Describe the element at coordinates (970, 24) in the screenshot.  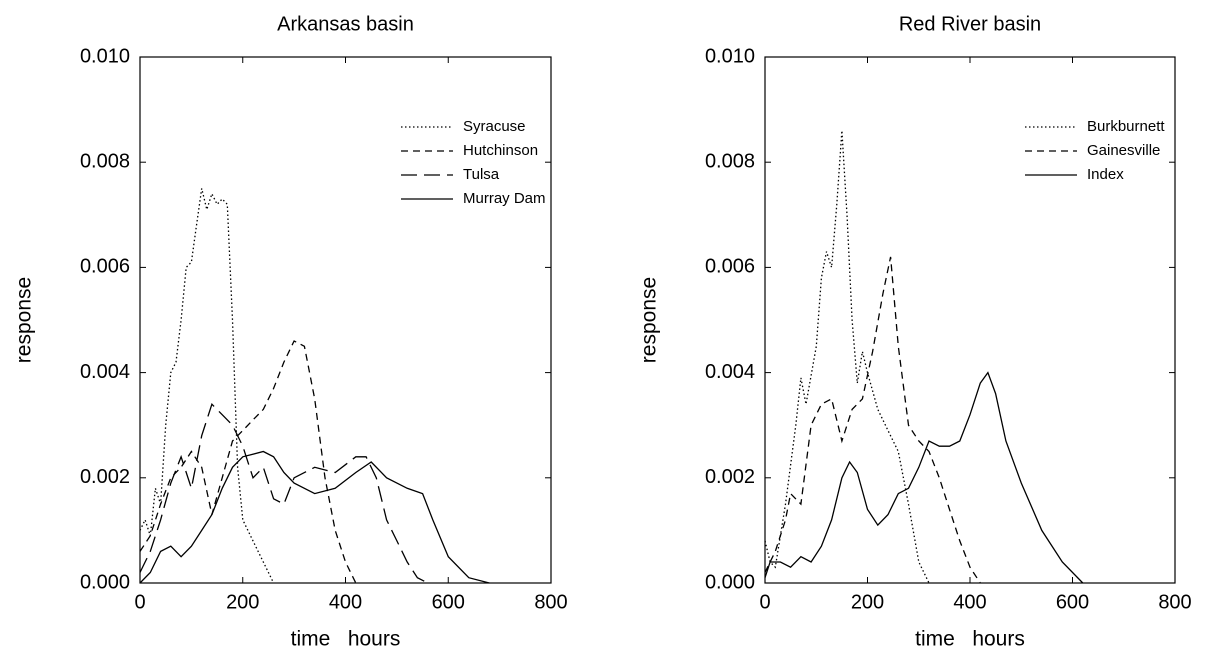
I see `chart-title: Red River basin` at that location.